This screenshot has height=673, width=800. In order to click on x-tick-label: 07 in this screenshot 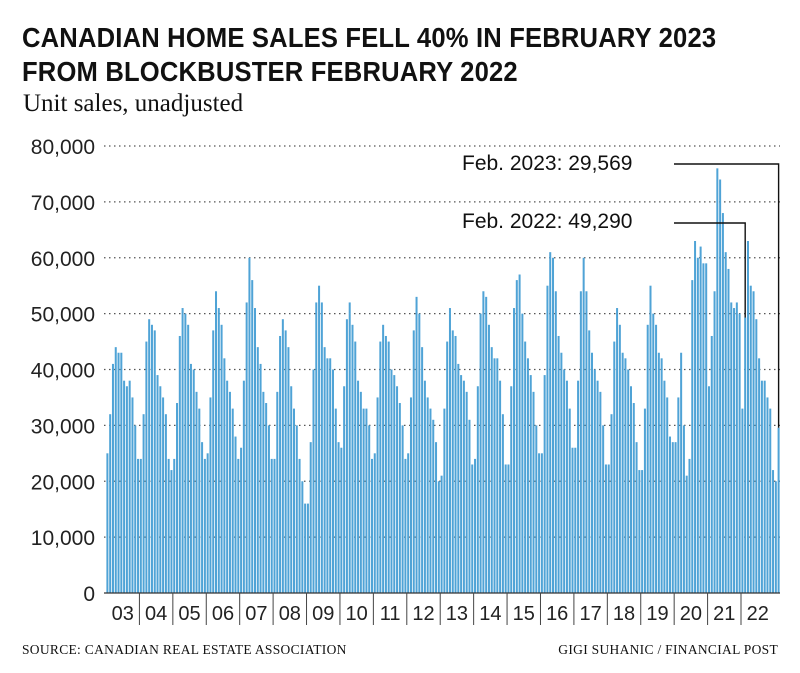, I will do `click(256, 614)`.